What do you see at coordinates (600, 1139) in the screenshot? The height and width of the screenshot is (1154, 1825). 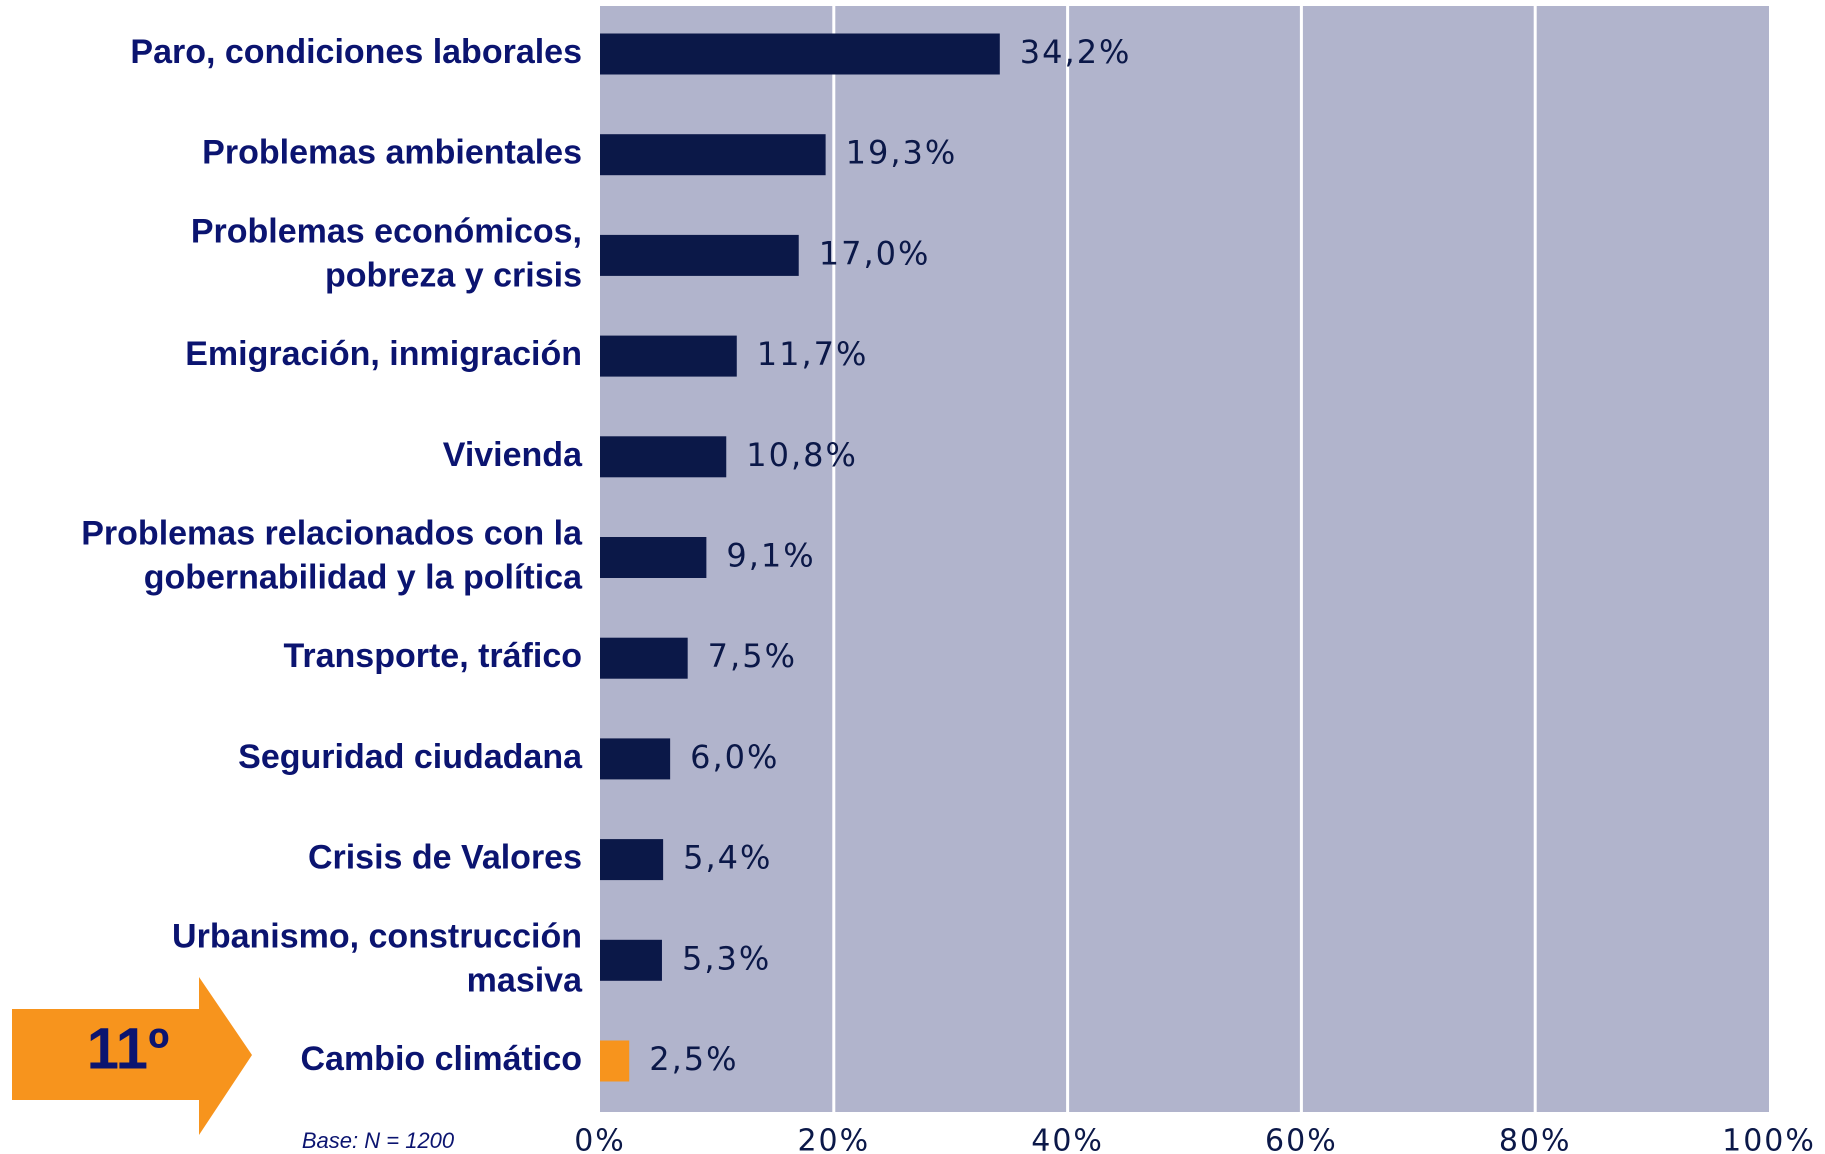 I see `x-tick-label: 0%` at bounding box center [600, 1139].